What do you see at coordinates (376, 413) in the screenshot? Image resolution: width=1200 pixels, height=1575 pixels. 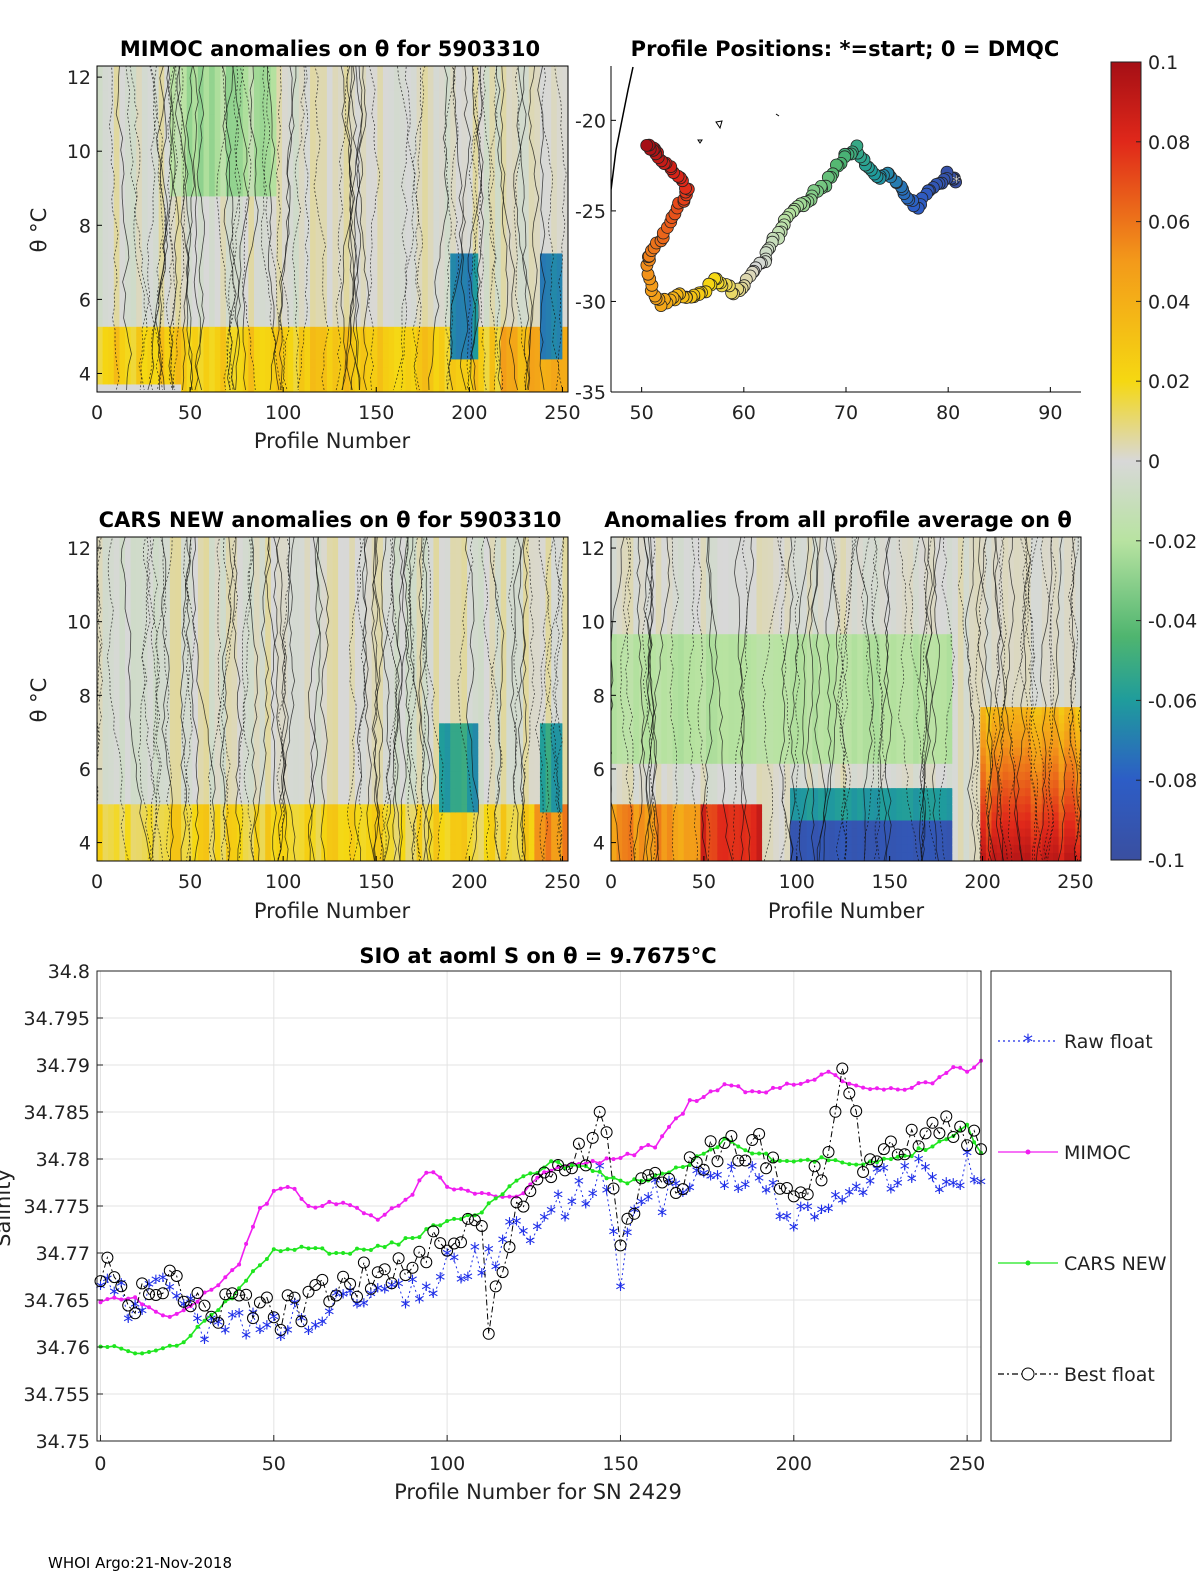 I see `x-tick-label: 150` at bounding box center [376, 413].